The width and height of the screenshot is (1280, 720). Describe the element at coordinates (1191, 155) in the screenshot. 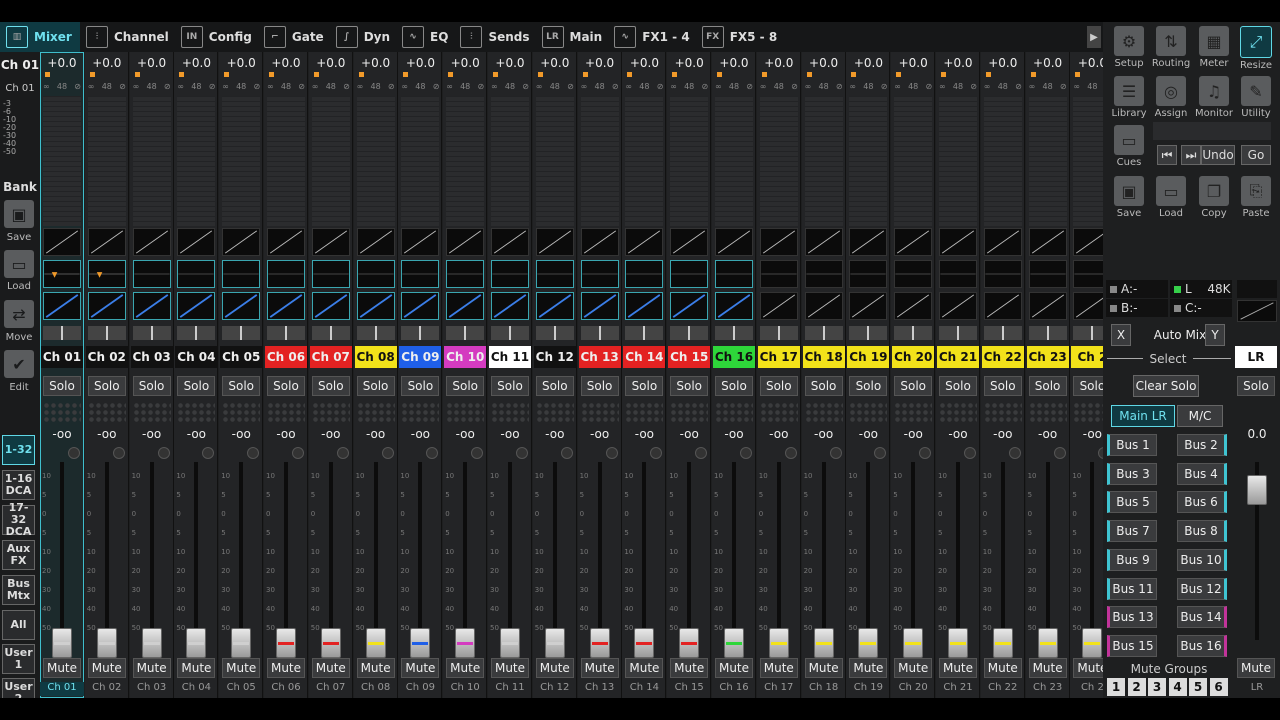

I see `next-icon: ⏭` at that location.